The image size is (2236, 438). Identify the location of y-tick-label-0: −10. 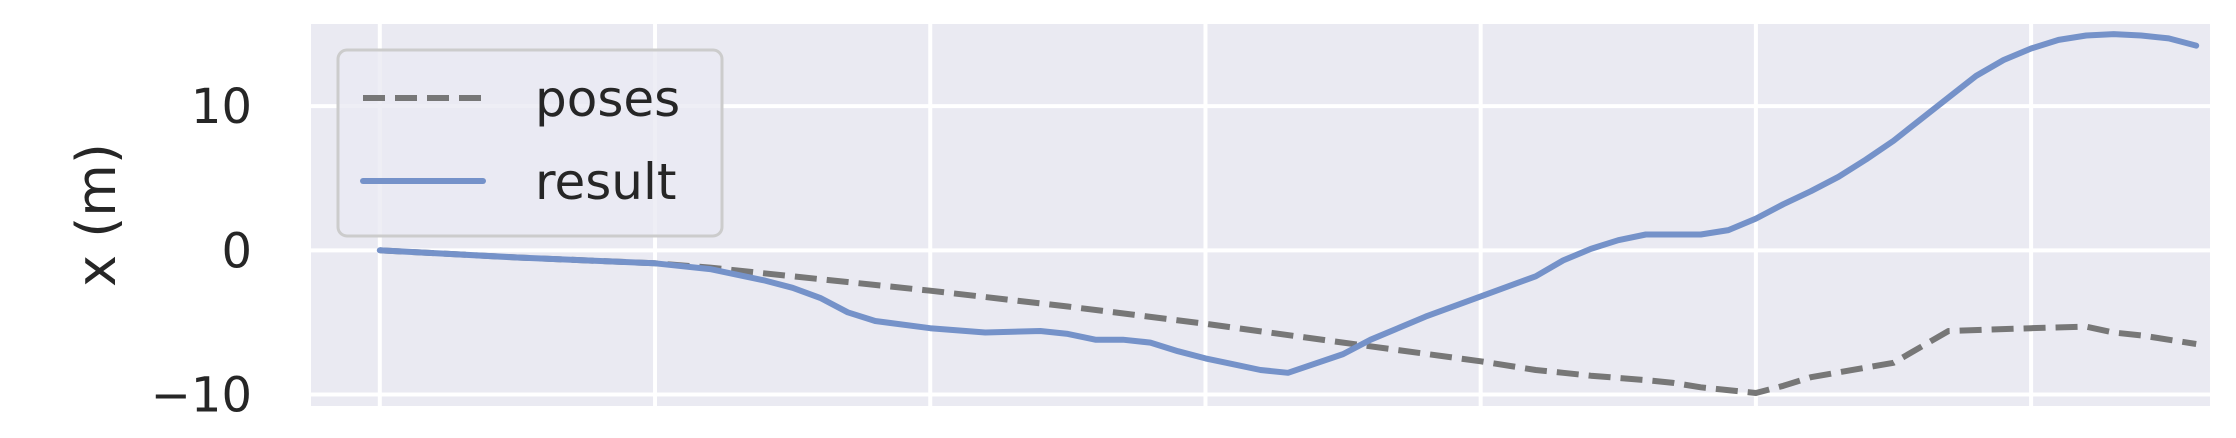
(201, 395).